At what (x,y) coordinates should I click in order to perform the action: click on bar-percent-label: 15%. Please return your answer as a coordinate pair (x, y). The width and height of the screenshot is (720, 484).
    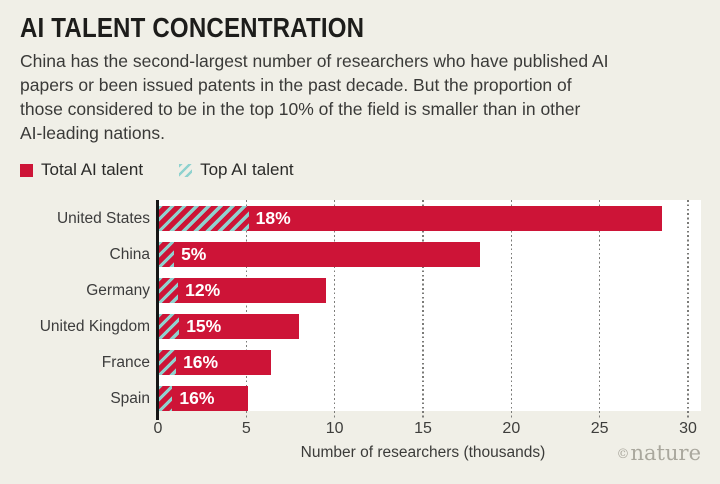
    Looking at the image, I should click on (204, 326).